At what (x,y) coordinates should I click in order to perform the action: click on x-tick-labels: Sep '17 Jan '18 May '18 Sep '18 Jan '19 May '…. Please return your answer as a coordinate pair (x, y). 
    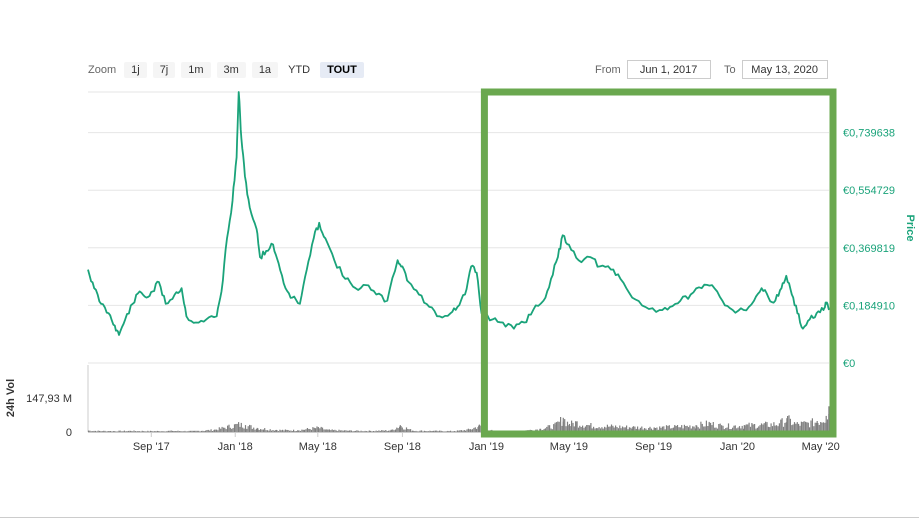
    Looking at the image, I should click on (486, 442).